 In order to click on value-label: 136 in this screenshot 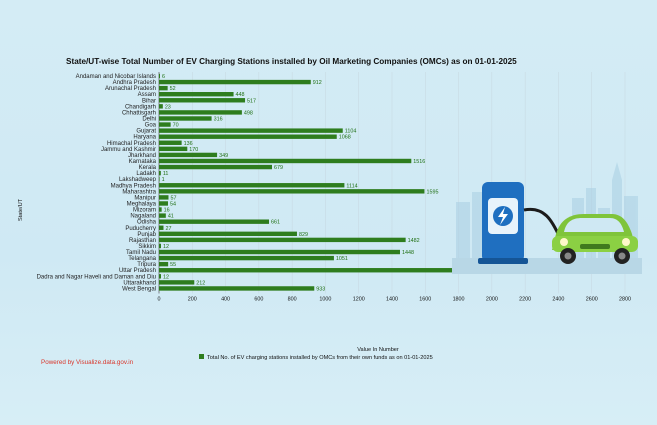, I will do `click(188, 144)`.